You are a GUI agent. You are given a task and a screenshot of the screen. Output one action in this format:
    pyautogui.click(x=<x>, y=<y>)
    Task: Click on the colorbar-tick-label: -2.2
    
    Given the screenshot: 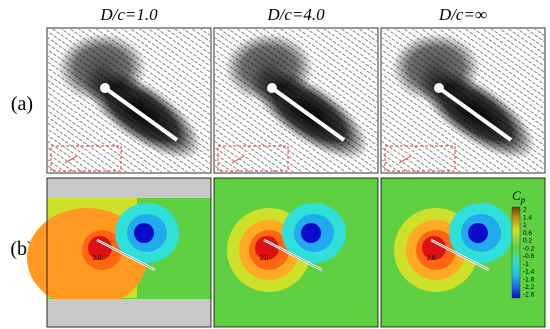 What is the action you would take?
    pyautogui.click(x=529, y=287)
    